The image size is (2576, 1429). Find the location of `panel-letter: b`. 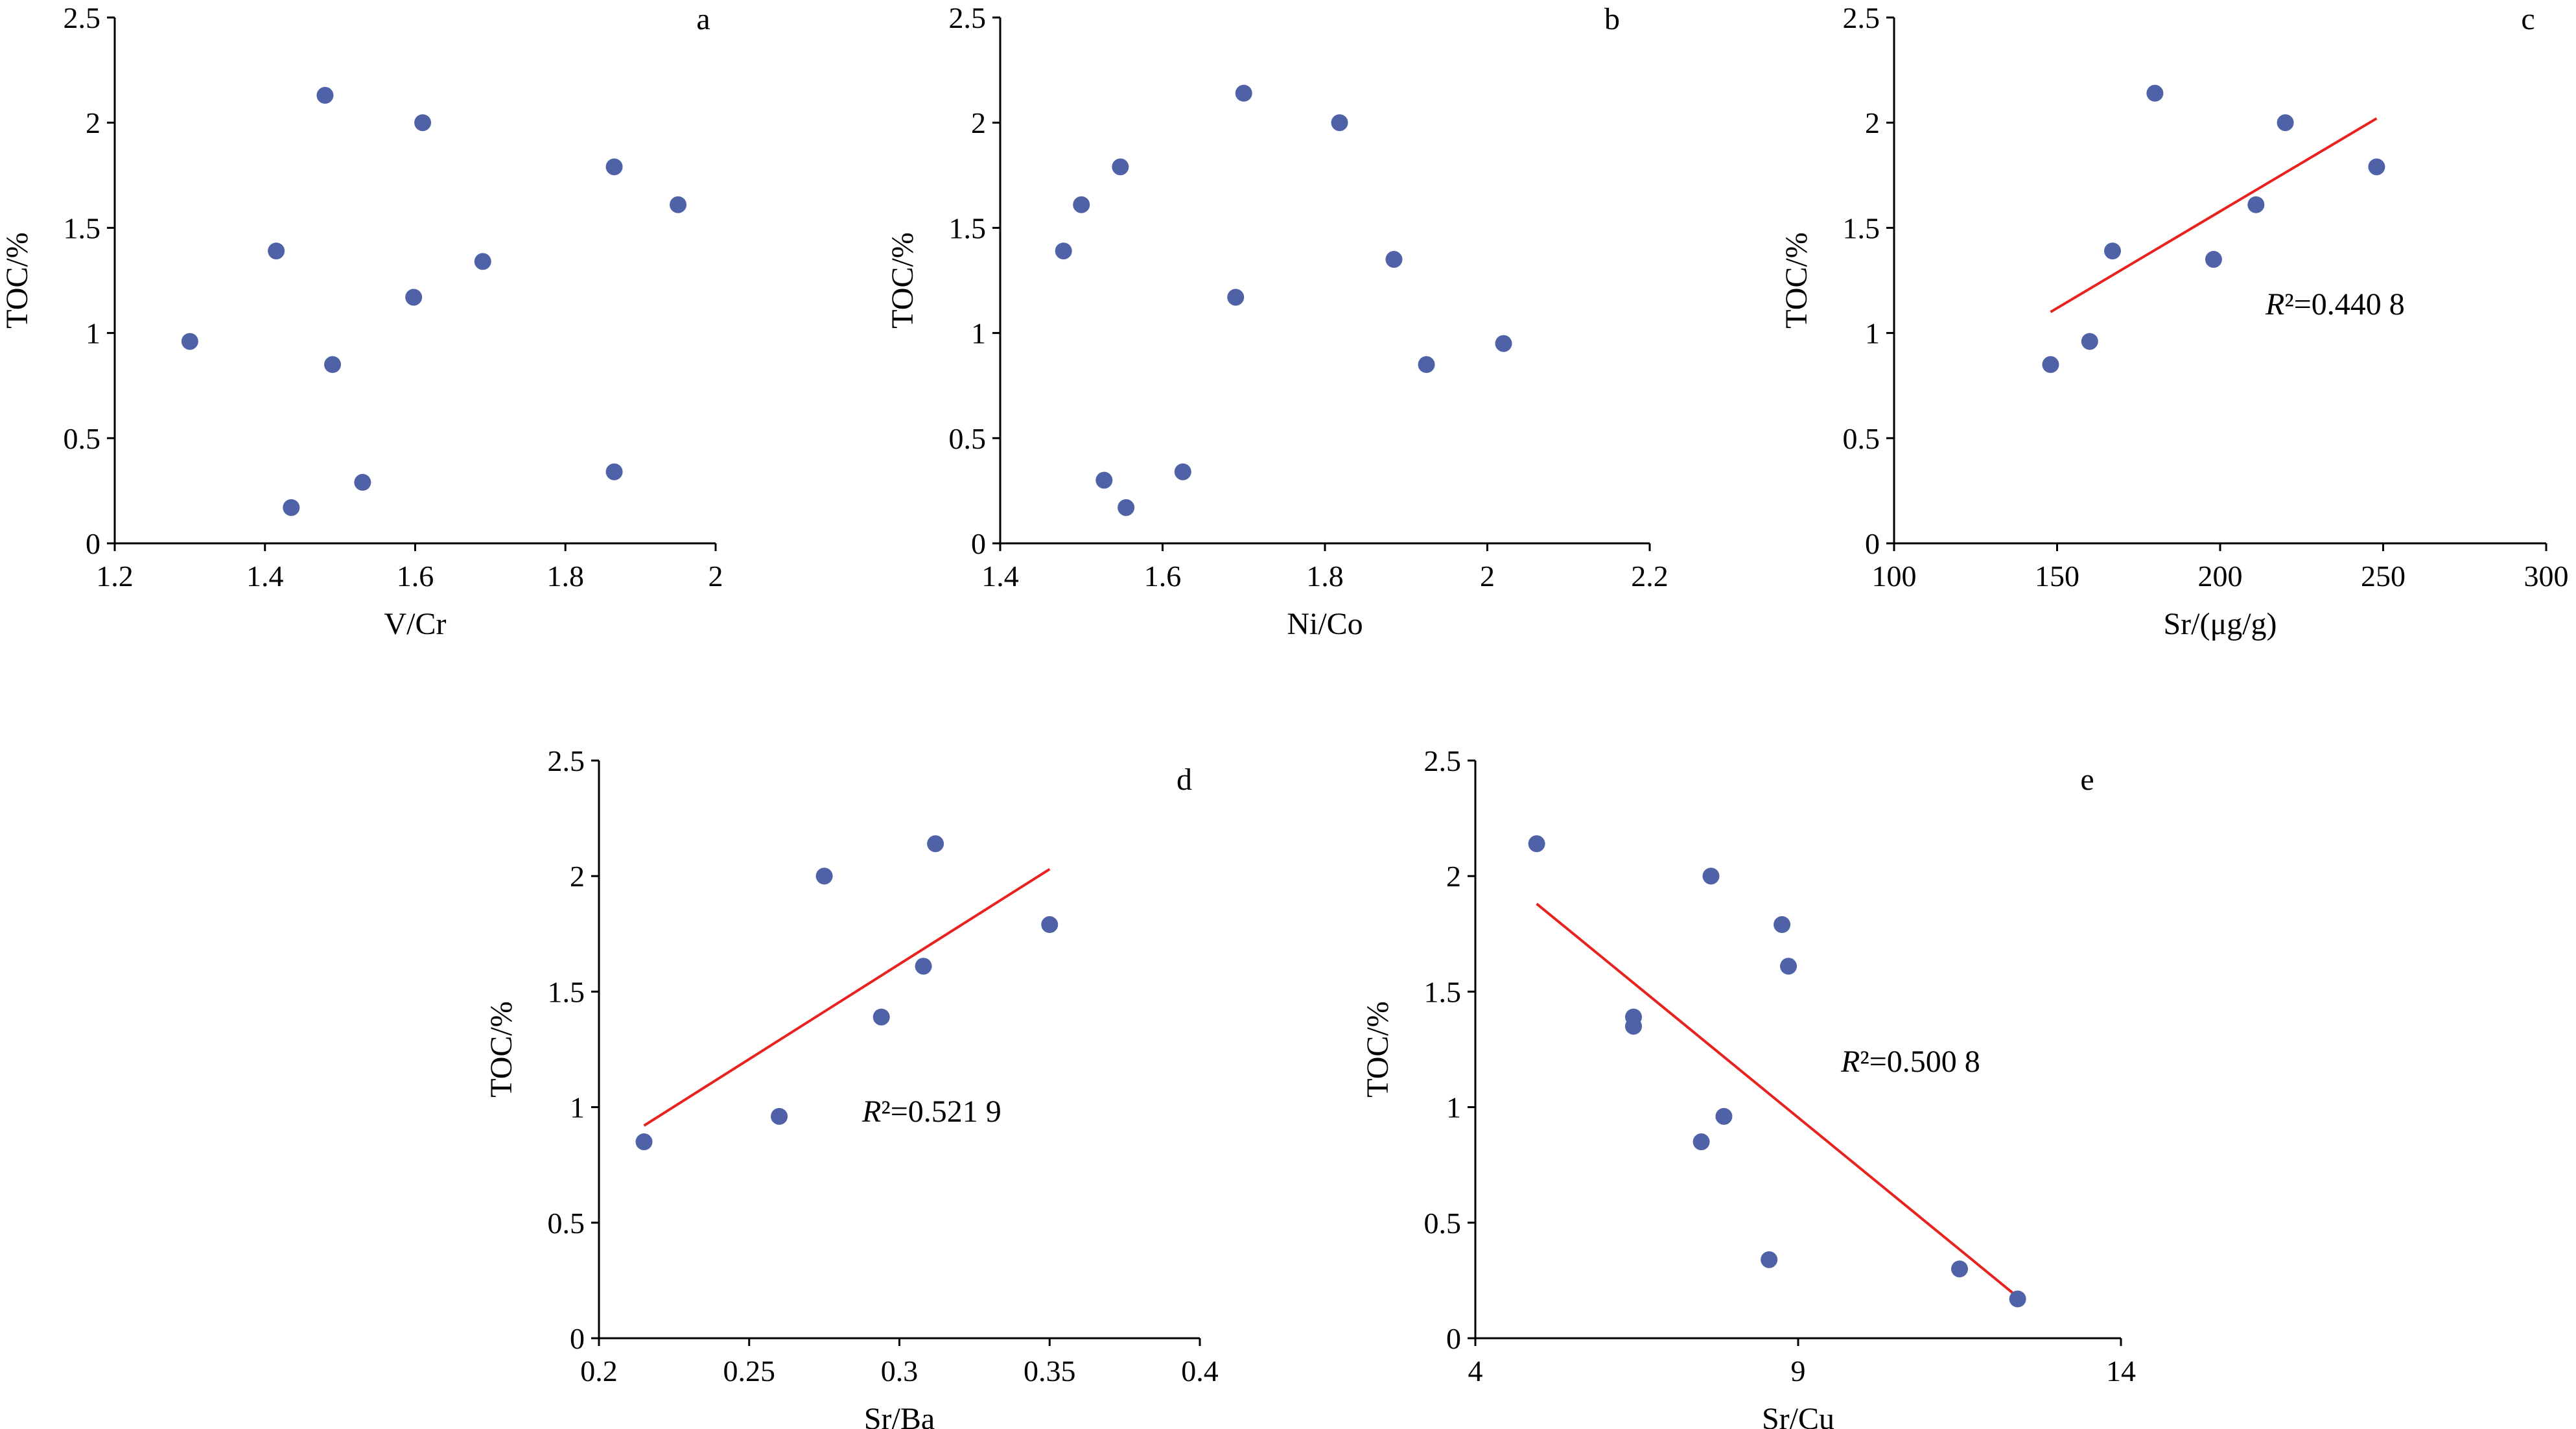

panel-letter: b is located at coordinates (1612, 19).